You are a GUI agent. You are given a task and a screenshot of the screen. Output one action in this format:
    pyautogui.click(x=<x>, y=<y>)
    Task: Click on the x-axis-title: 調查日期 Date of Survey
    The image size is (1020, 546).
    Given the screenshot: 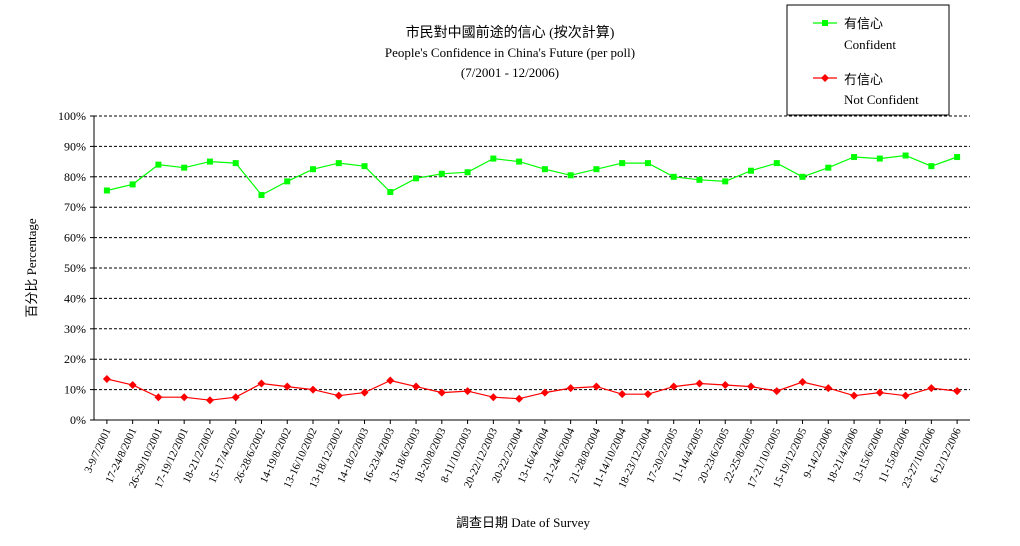 What is the action you would take?
    pyautogui.click(x=523, y=522)
    